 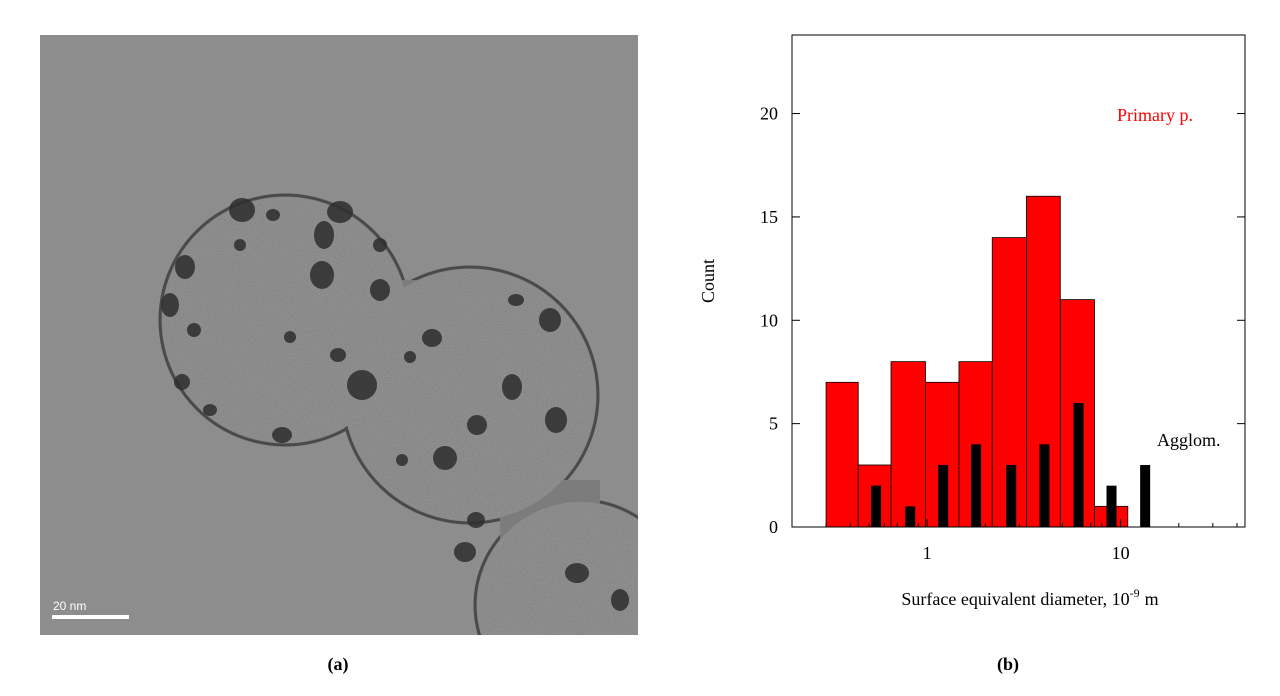 I want to click on panel-label: (a), so click(x=338, y=664).